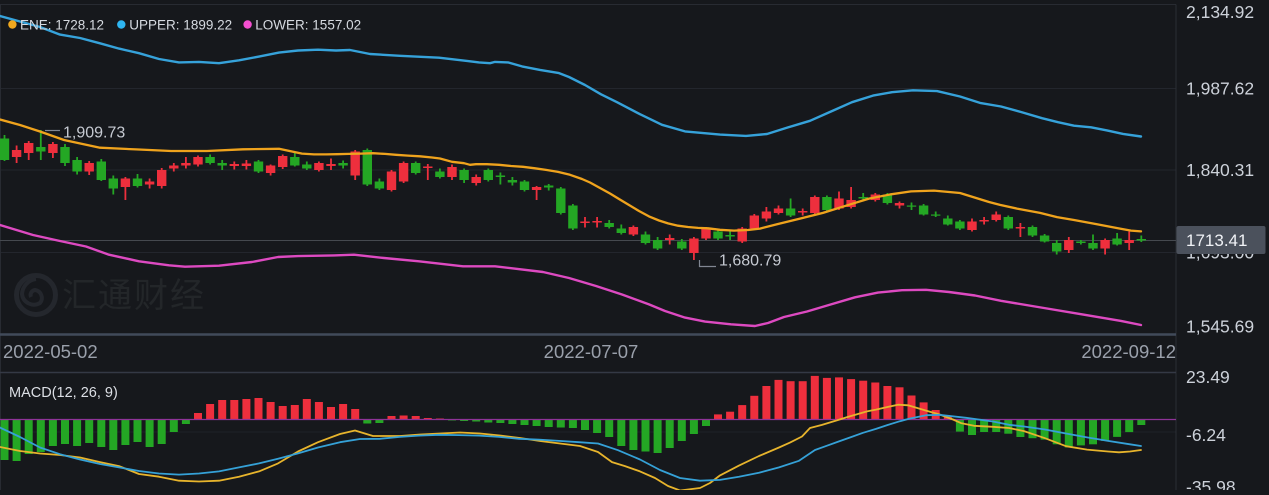 This screenshot has width=1269, height=495. What do you see at coordinates (180, 25) in the screenshot?
I see `svg-text: UPPER: 1899.22` at bounding box center [180, 25].